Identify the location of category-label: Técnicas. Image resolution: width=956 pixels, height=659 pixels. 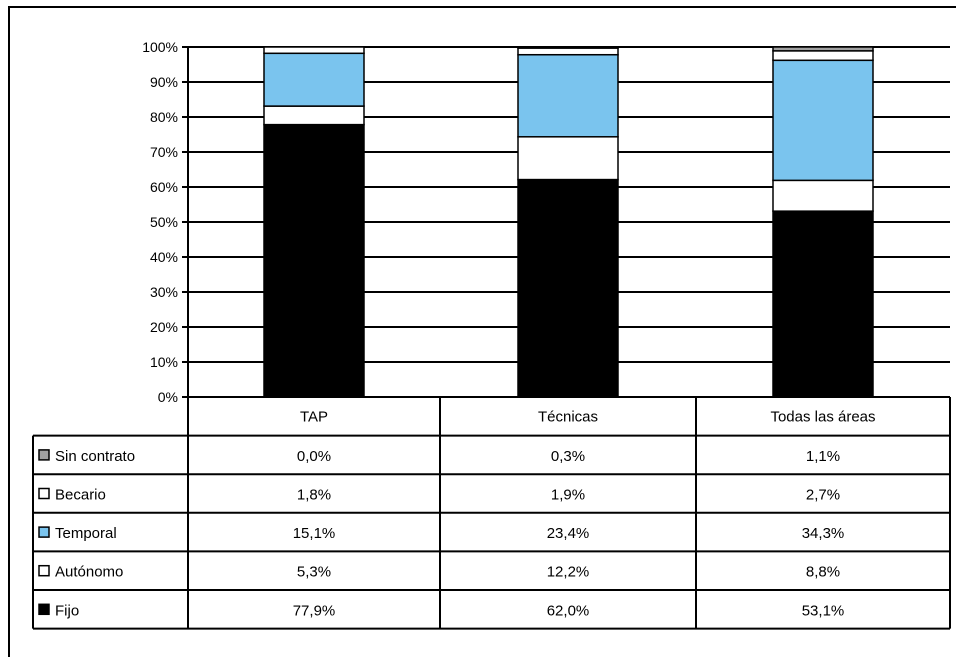
(568, 416).